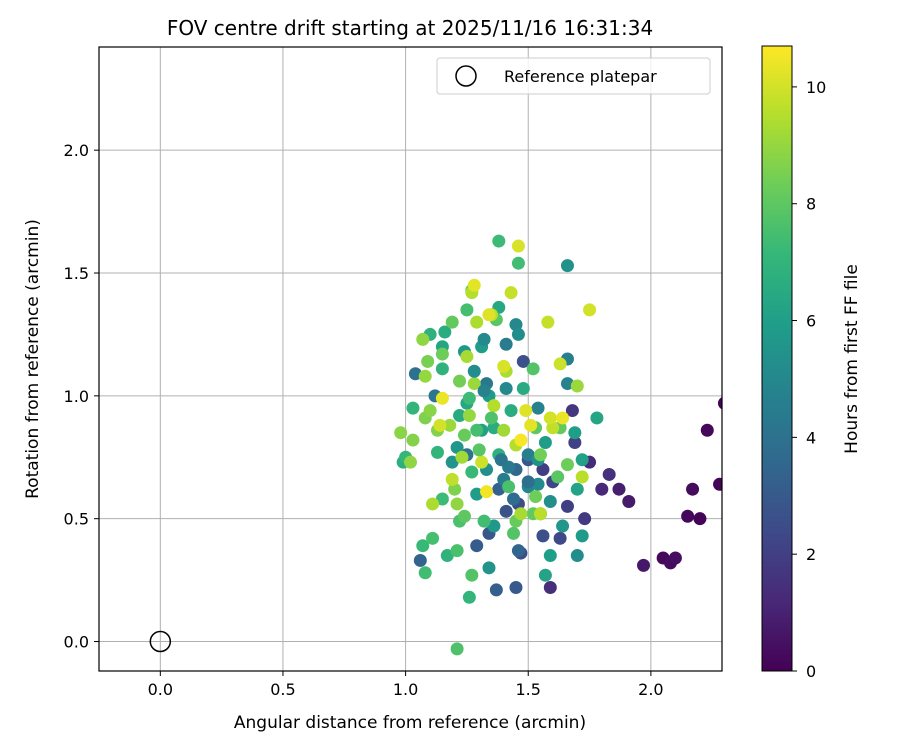 This screenshot has height=750, width=900. I want to click on y-tick-label: 1.0, so click(76, 396).